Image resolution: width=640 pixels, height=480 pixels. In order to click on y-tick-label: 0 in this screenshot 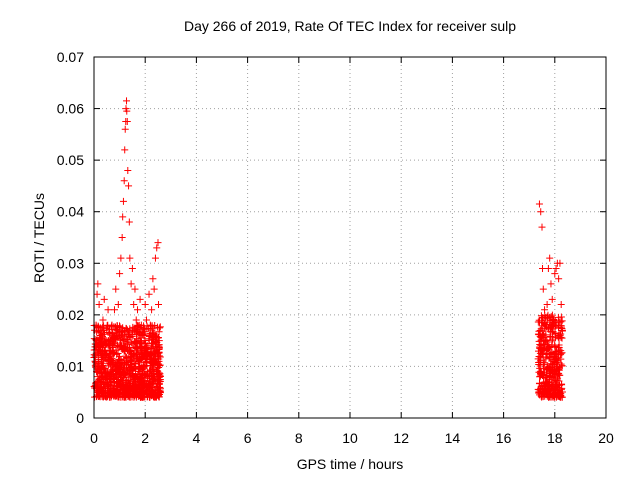, I will do `click(80, 418)`.